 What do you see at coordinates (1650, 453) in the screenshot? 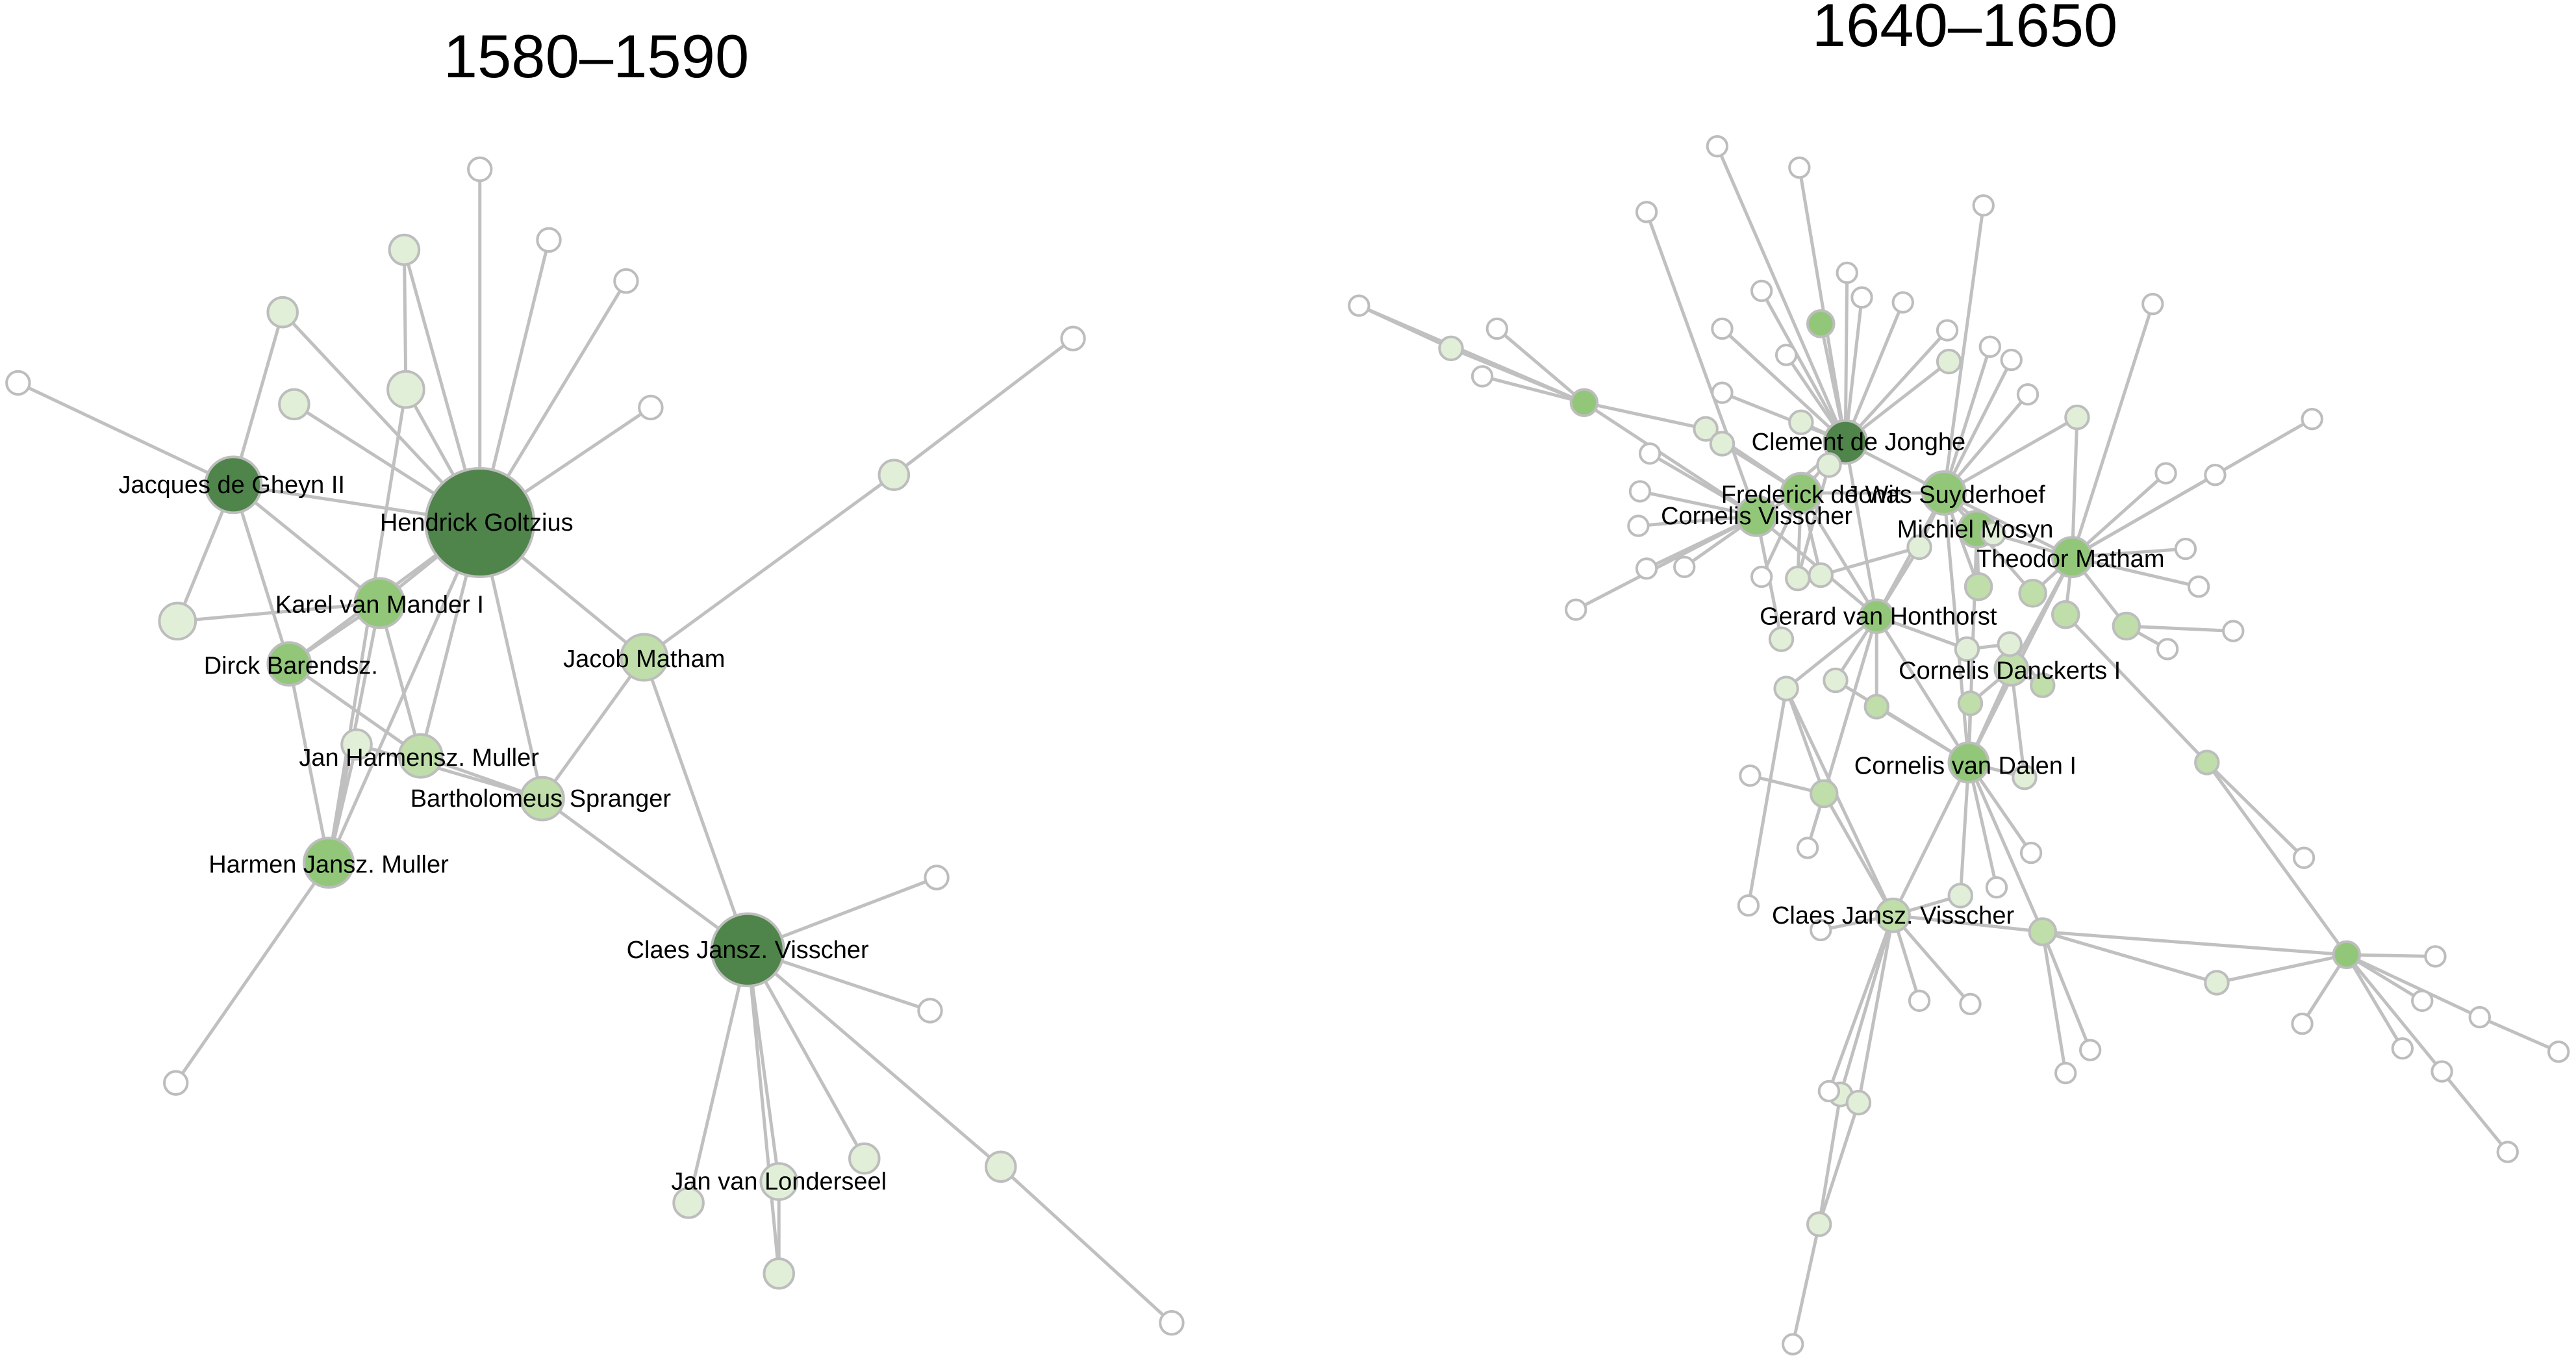
I see `node-r46` at bounding box center [1650, 453].